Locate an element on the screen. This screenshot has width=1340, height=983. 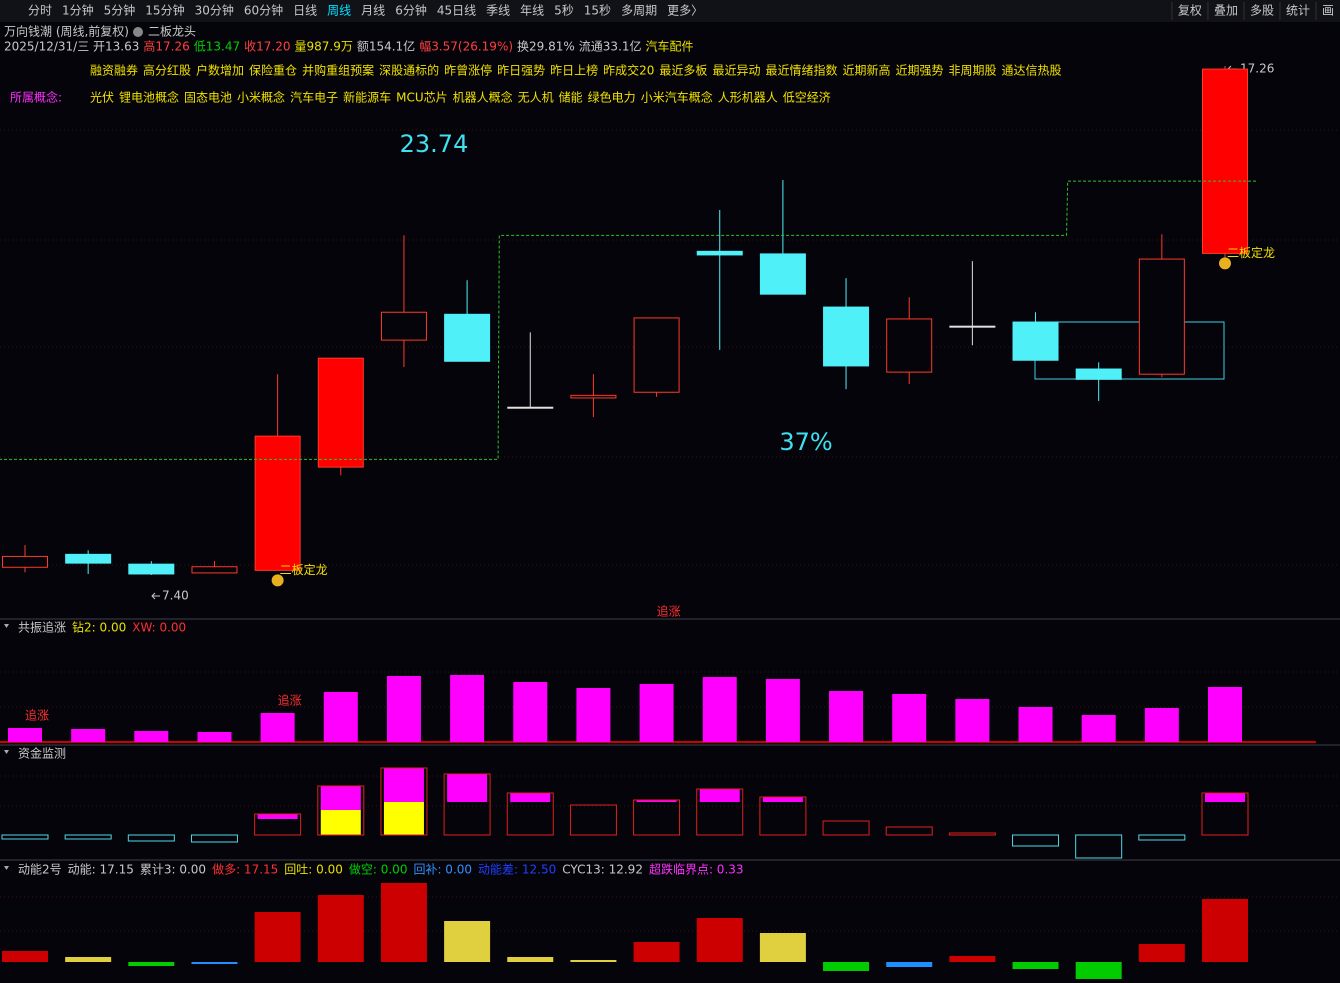
quote-field: 换29.81% is located at coordinates (546, 47).